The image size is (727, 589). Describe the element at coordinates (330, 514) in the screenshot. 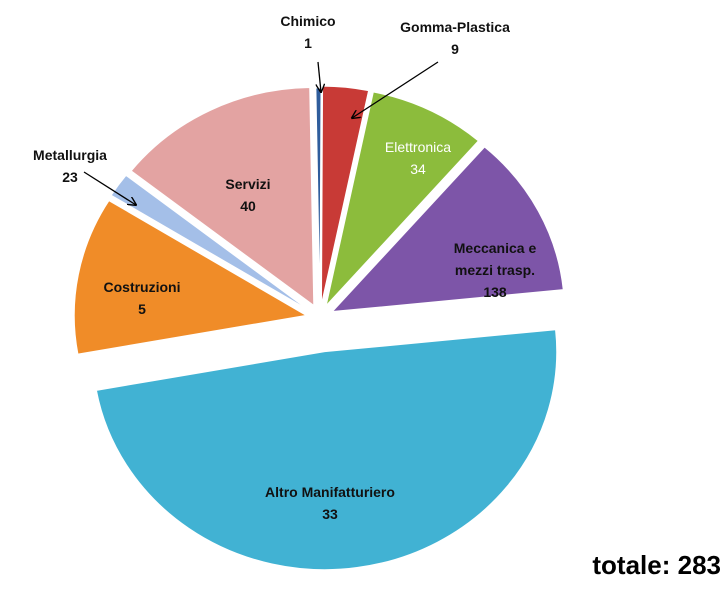

I see `value-label: 33` at that location.